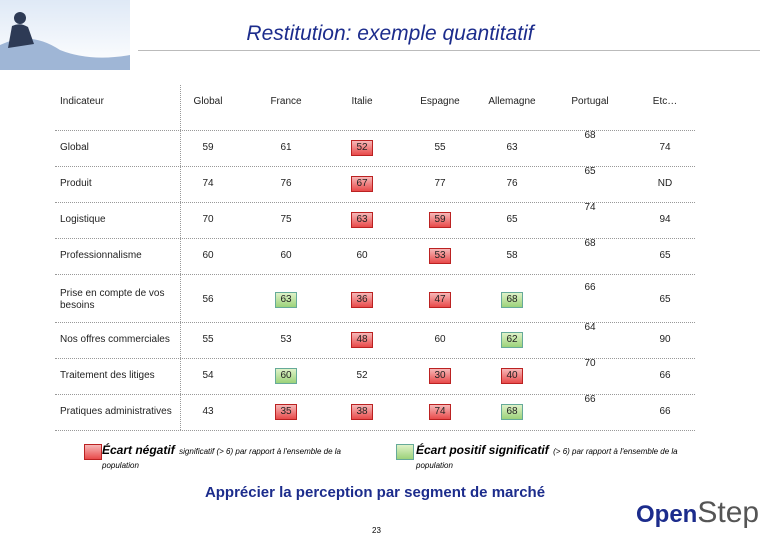 The image size is (780, 540). Describe the element at coordinates (362, 340) in the screenshot. I see `cell: 48` at that location.